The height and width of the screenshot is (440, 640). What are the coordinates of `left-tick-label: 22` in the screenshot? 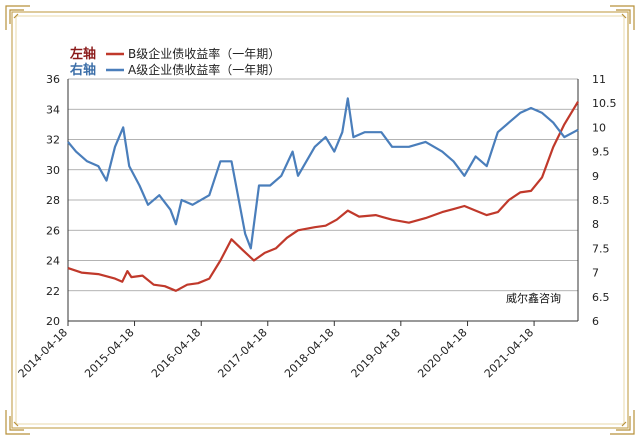 It's located at (53, 291).